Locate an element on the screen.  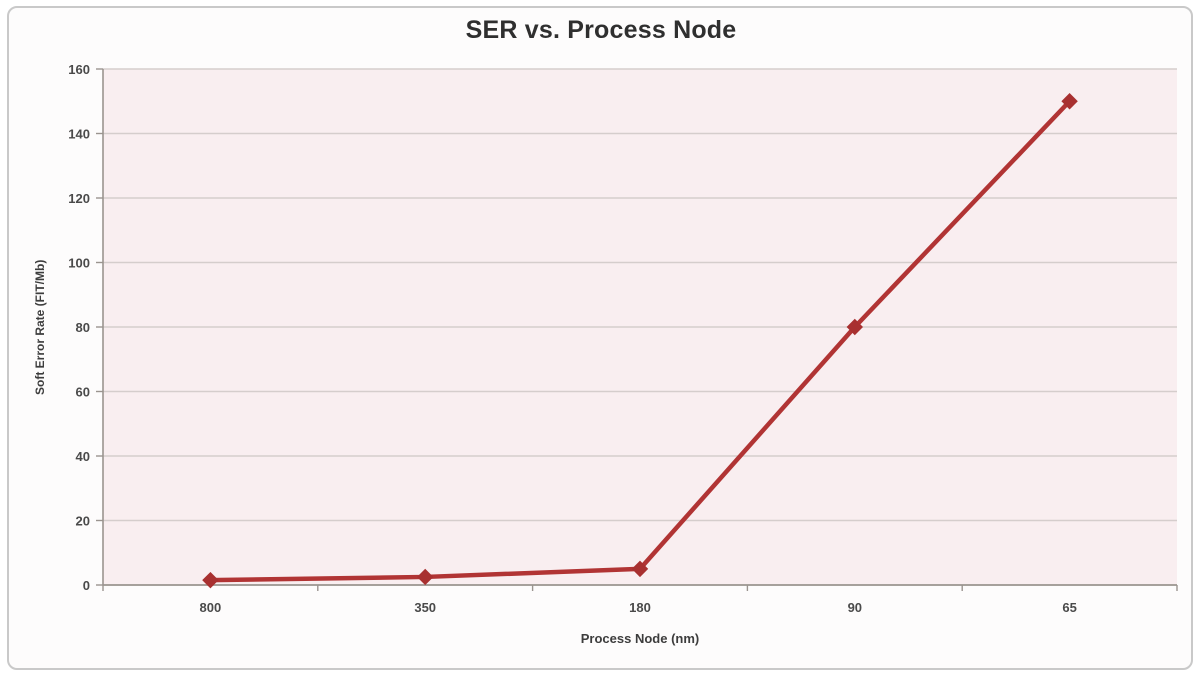
y-tick-label: 100 is located at coordinates (79, 263).